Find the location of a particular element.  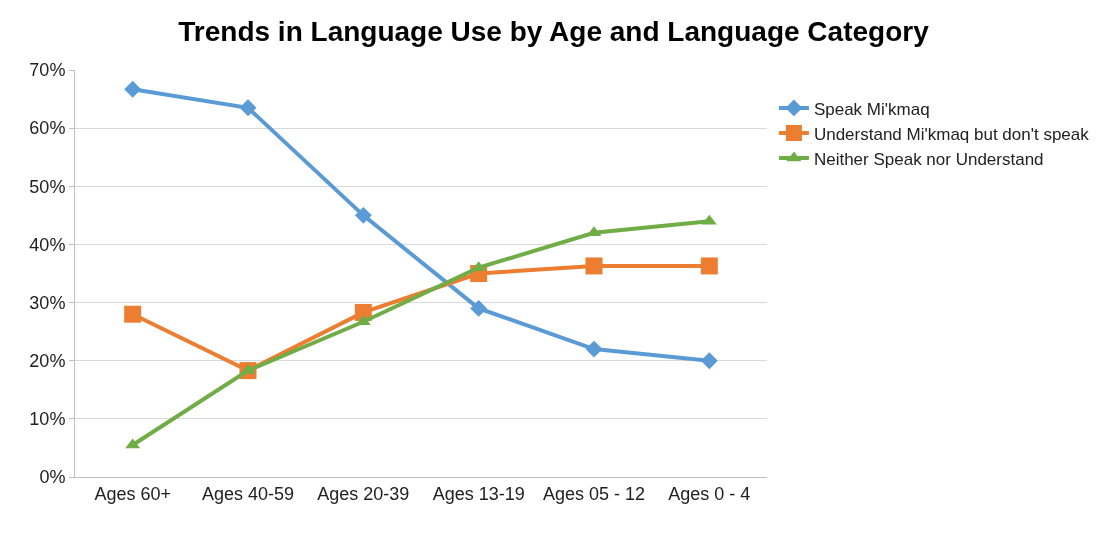

y-tick-label: 0% is located at coordinates (52, 477).